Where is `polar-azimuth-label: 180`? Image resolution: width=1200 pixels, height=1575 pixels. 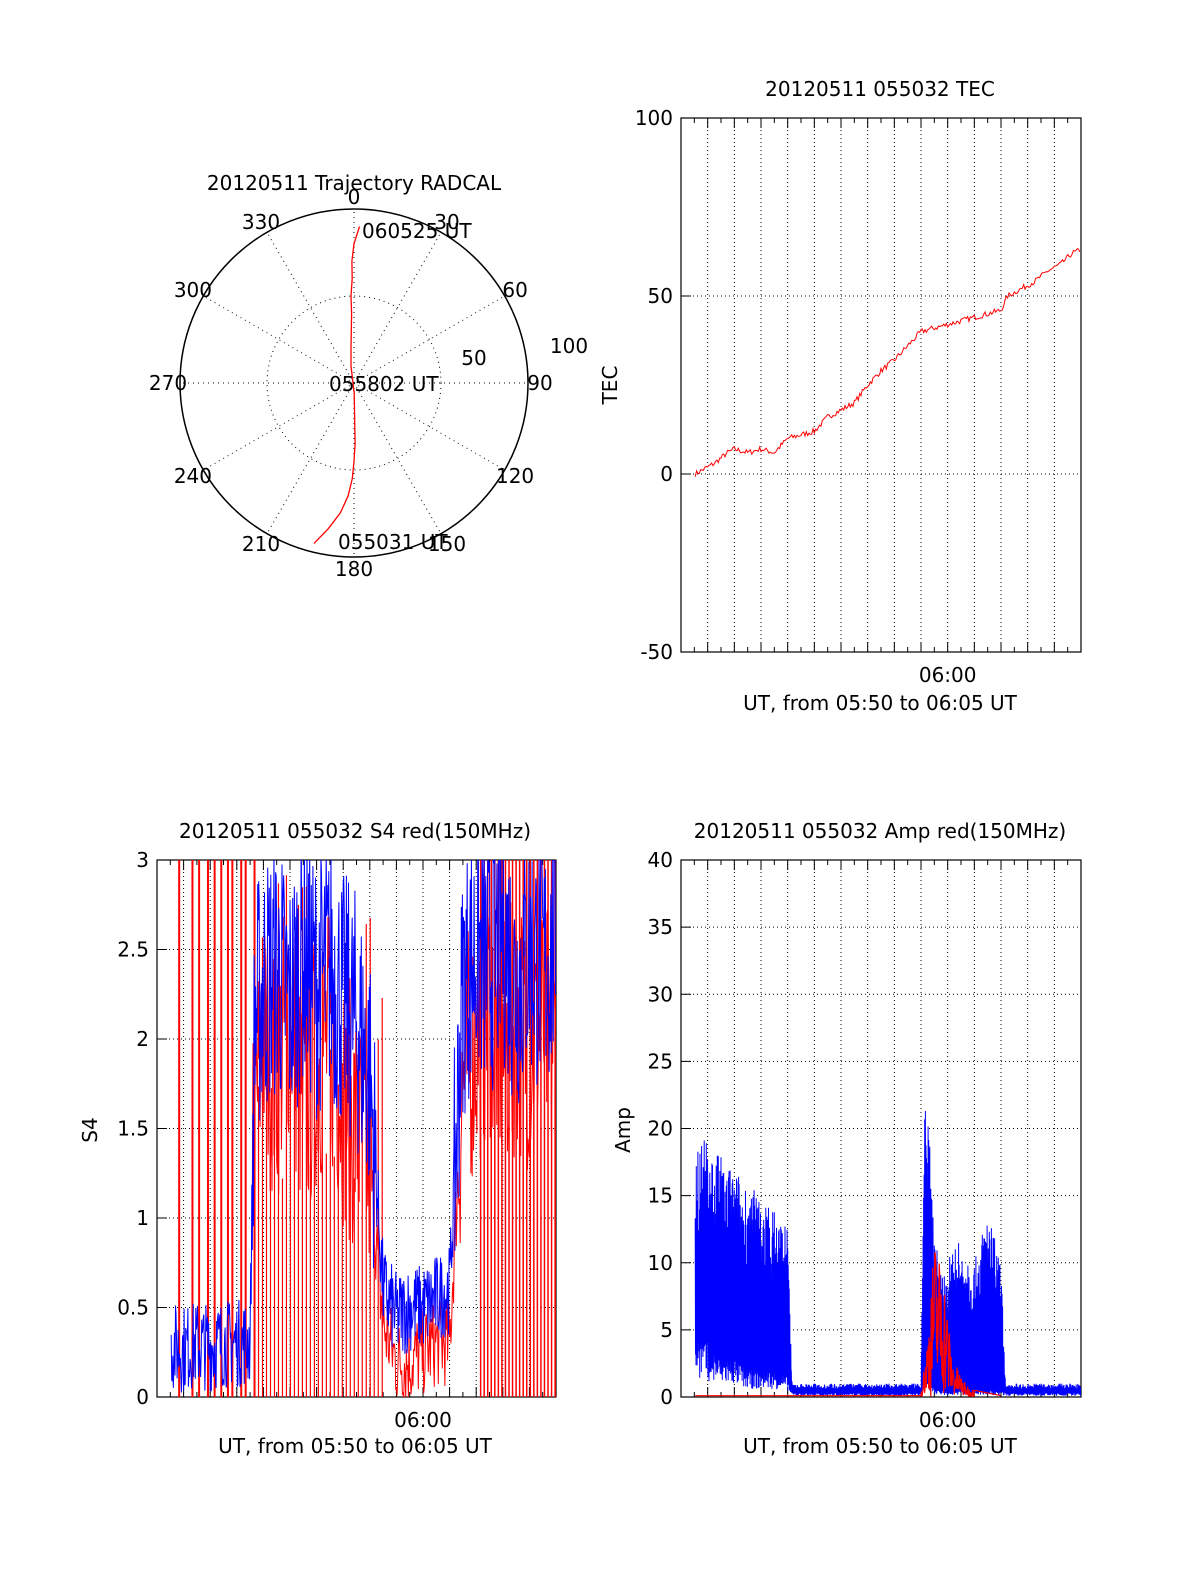
polar-azimuth-label: 180 is located at coordinates (354, 569).